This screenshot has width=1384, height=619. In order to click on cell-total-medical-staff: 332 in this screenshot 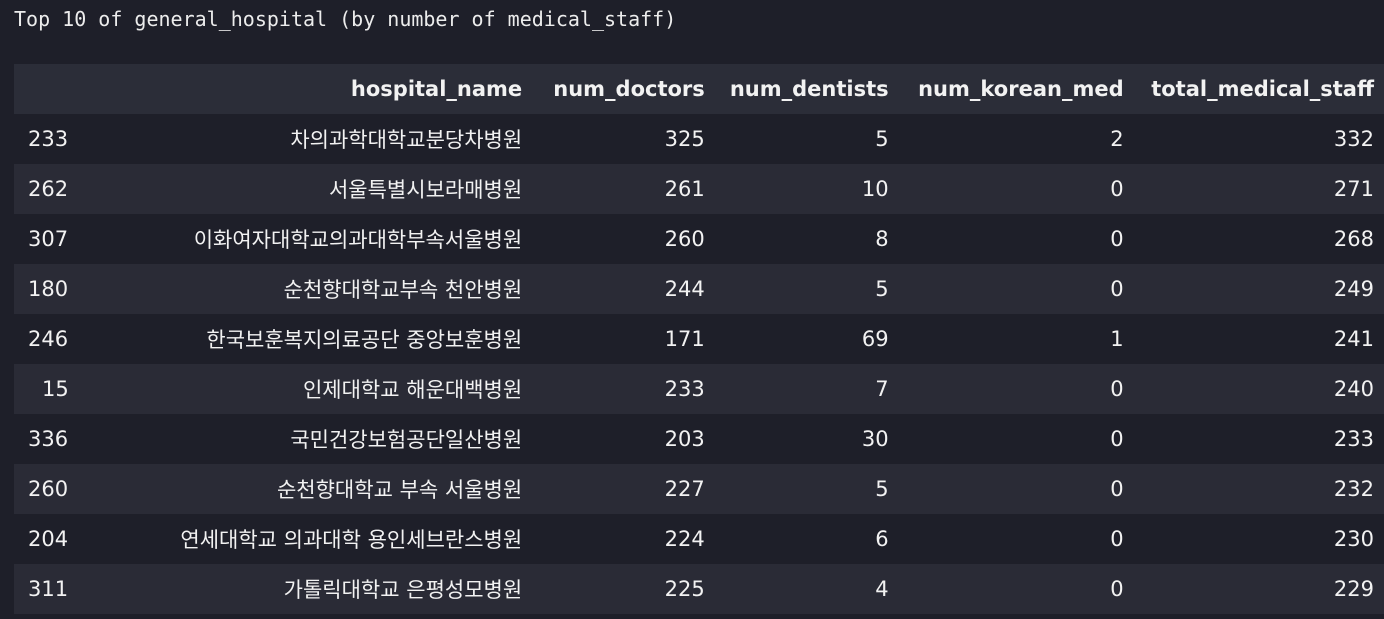, I will do `click(1353, 139)`.